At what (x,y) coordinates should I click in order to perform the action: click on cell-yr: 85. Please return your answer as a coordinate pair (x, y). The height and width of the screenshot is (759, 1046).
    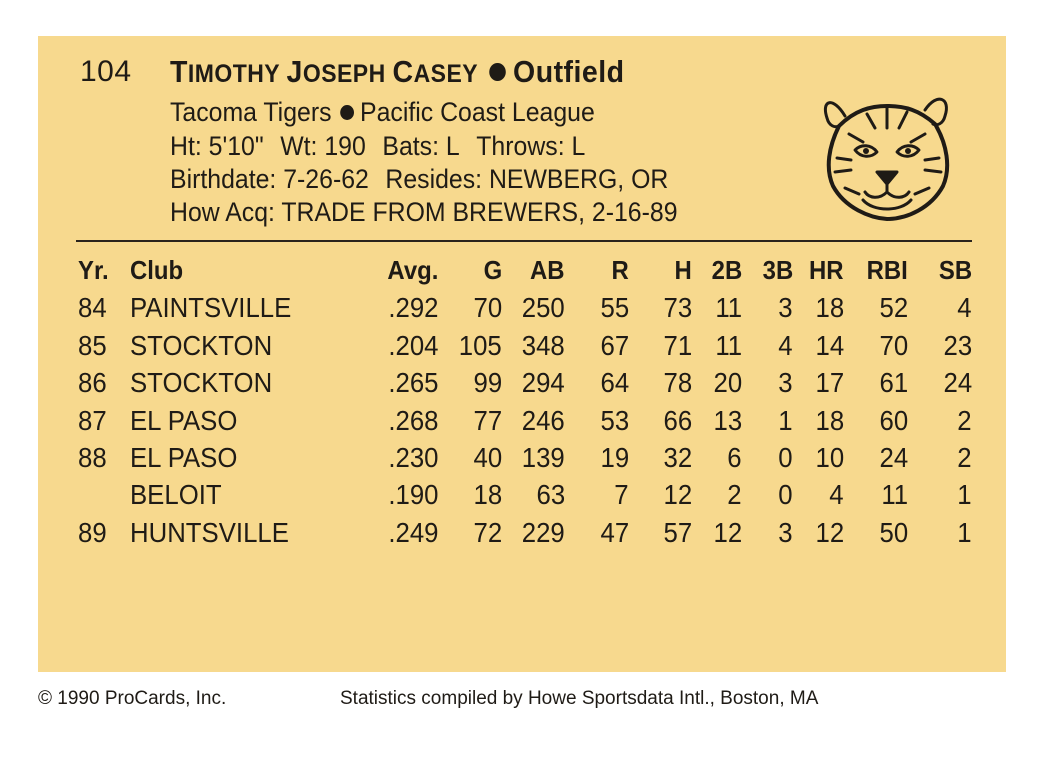
    Looking at the image, I should click on (92, 345).